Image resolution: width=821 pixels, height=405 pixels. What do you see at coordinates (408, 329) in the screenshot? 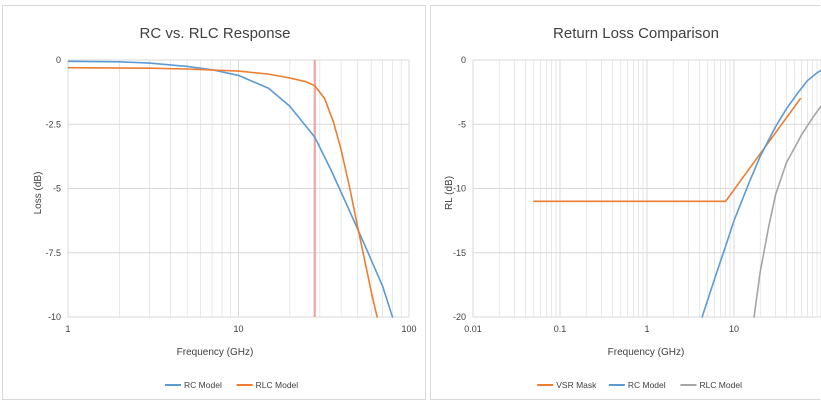
I see `x-tick-label: 100` at bounding box center [408, 329].